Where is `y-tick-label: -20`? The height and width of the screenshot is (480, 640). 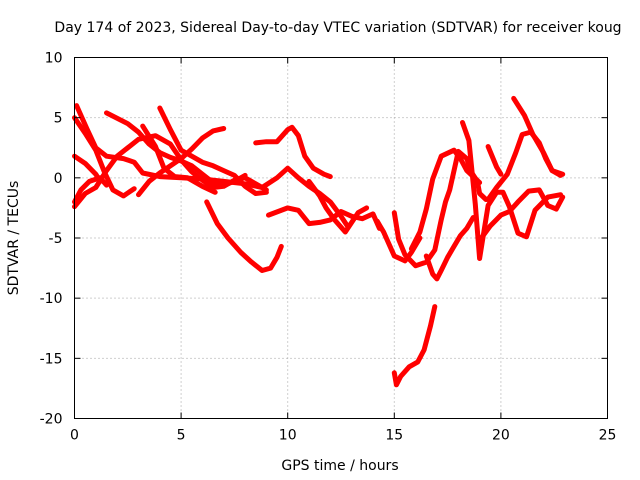
y-tick-label: -20 is located at coordinates (51, 420).